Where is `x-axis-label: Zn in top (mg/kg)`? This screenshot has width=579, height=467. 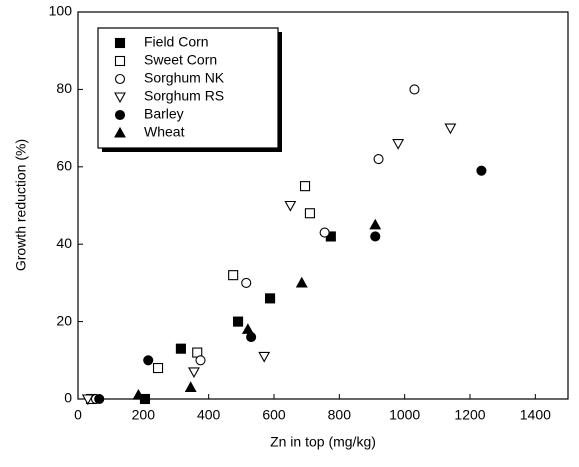 x-axis-label: Zn in top (mg/kg) is located at coordinates (323, 442).